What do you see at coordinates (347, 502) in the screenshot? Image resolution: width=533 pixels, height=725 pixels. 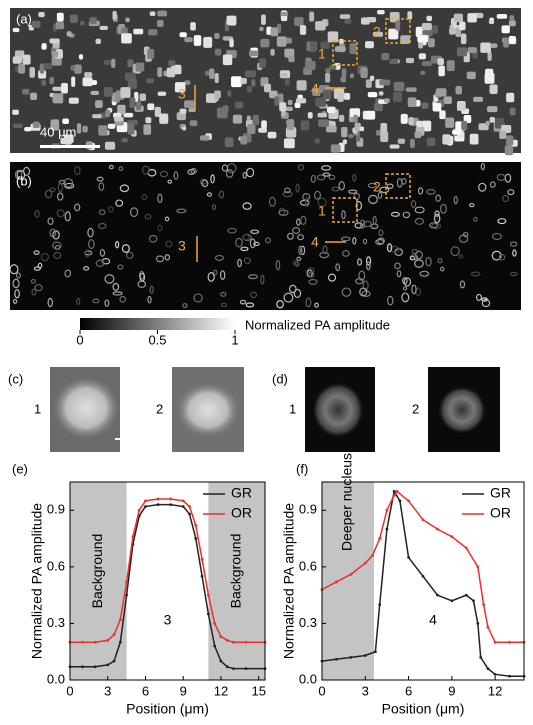 I see `shade-label: Deeper nucleus` at bounding box center [347, 502].